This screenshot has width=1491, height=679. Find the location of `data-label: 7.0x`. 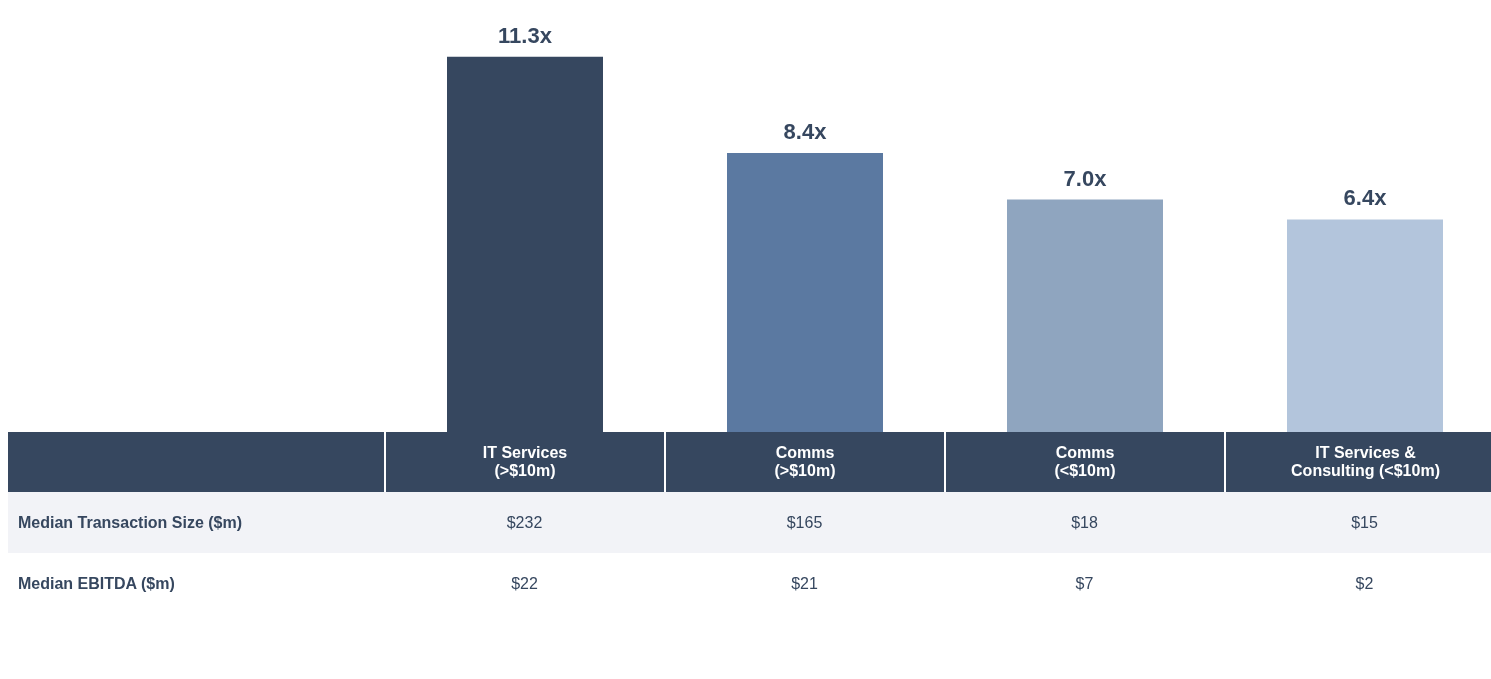

data-label: 7.0x is located at coordinates (1085, 178).